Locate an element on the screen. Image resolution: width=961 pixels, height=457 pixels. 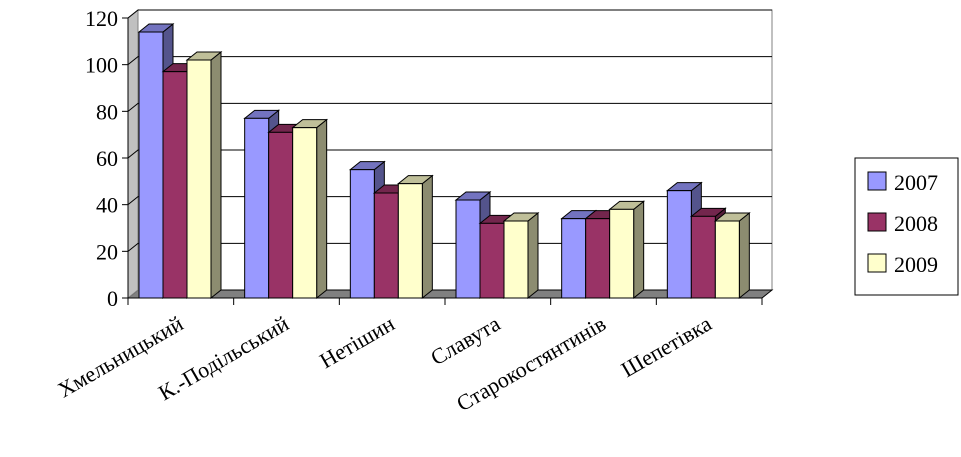
y-tick-label: 120 is located at coordinates (101, 18).